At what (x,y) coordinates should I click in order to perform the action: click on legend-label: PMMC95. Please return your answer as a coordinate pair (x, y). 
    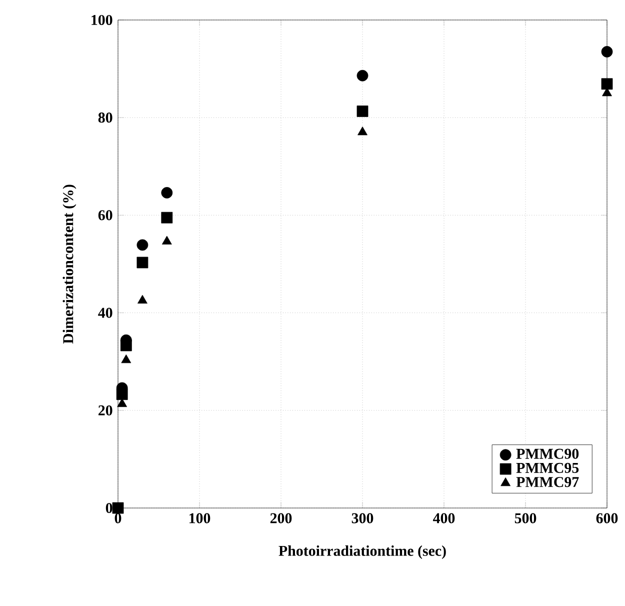
    Looking at the image, I should click on (547, 467).